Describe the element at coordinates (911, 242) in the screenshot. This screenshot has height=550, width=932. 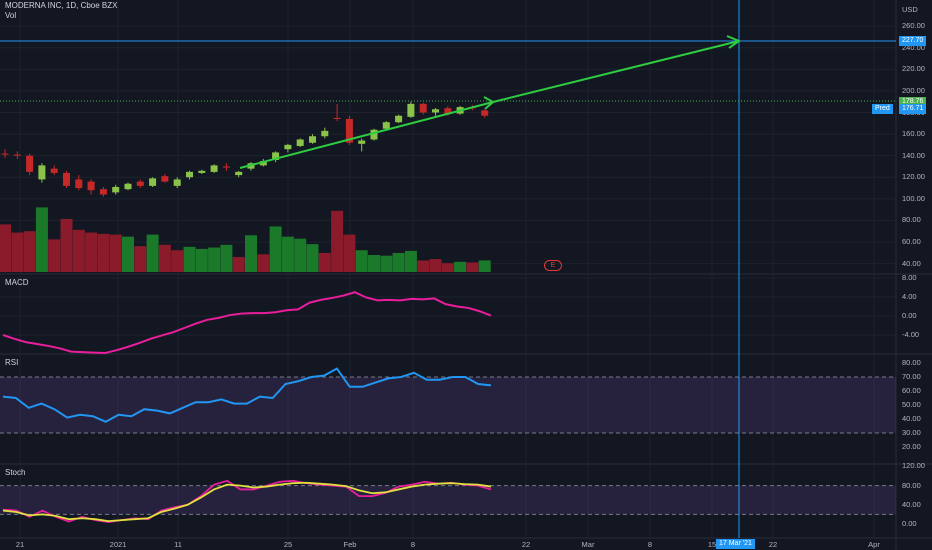
I see `price-tick-label: 60.00` at that location.